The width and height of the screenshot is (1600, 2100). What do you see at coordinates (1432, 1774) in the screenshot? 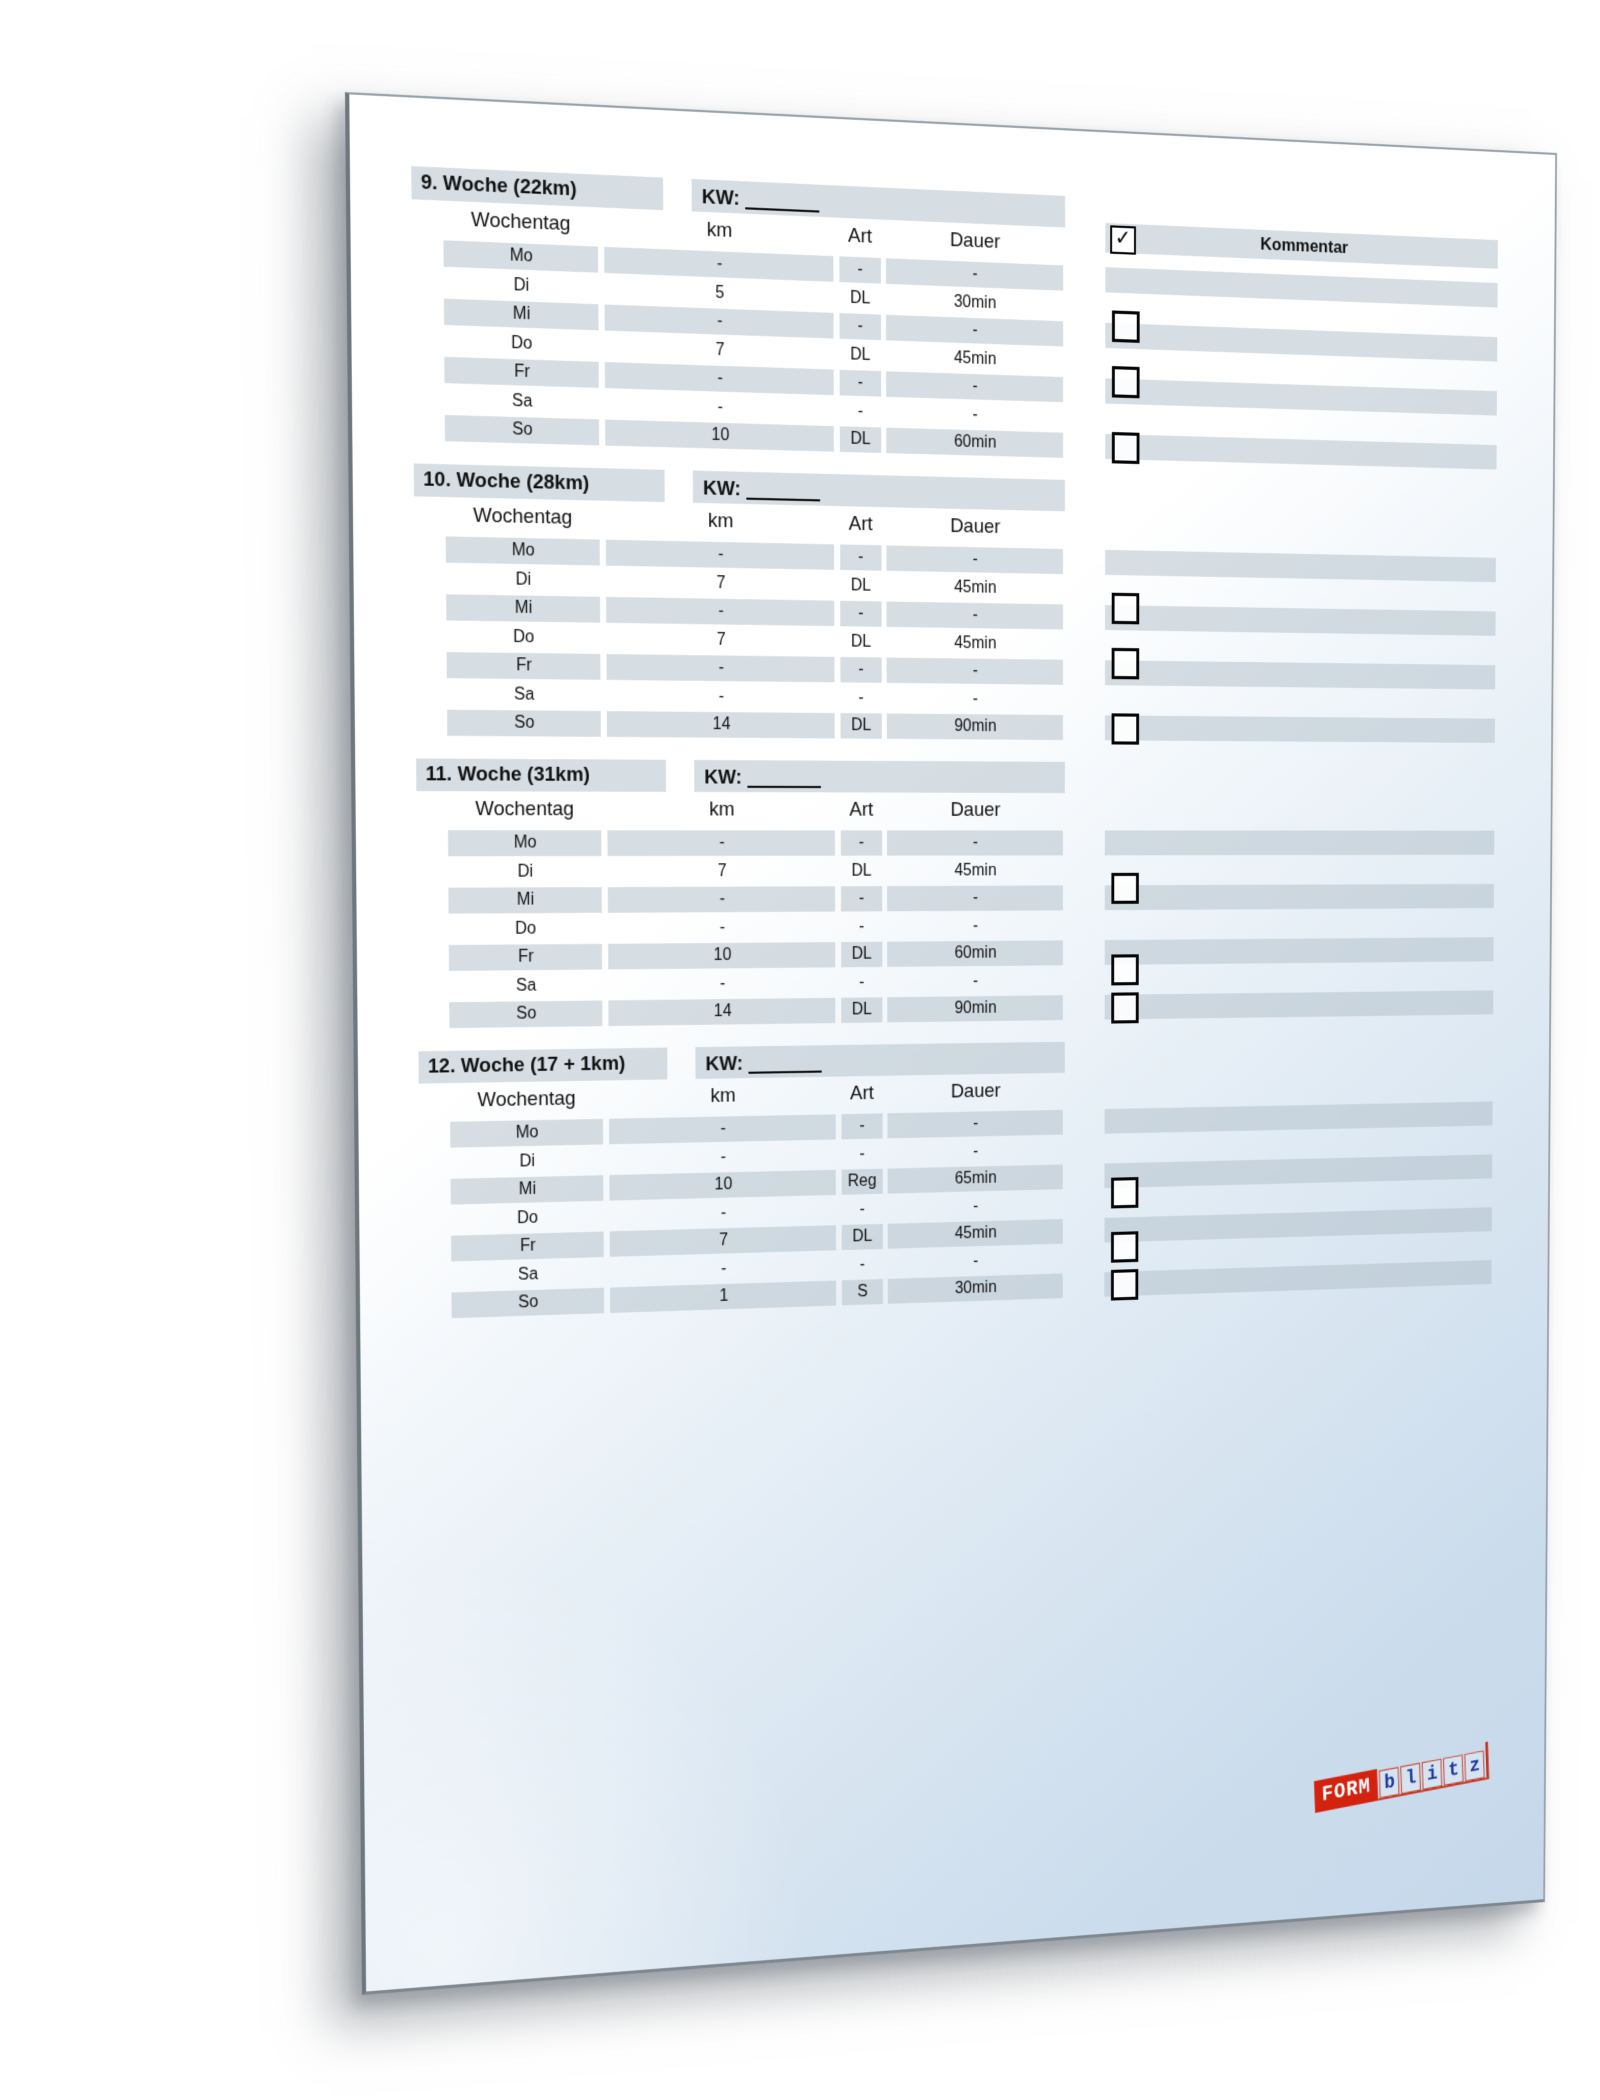
I see `logo-letter-box: i` at bounding box center [1432, 1774].